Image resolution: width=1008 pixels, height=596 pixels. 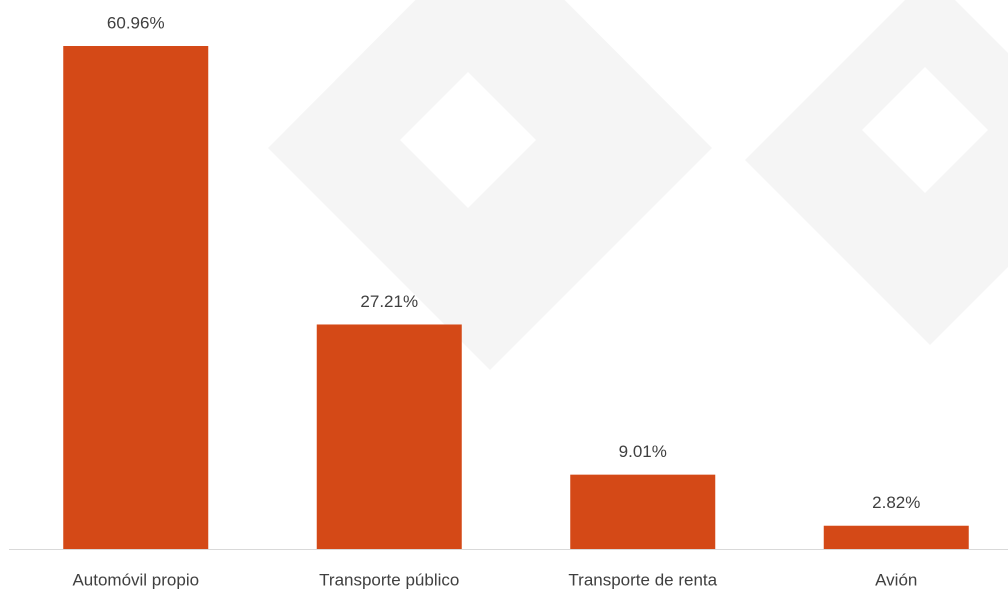 What do you see at coordinates (896, 502) in the screenshot?
I see `data-label: 2.82%` at bounding box center [896, 502].